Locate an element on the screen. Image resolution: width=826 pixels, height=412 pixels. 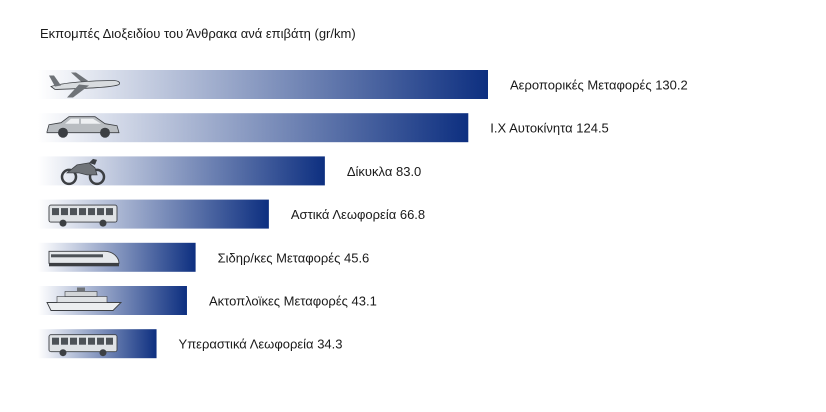
bar-label: Σιδηρ/κες Μεταφορές 45.6 is located at coordinates (294, 257).